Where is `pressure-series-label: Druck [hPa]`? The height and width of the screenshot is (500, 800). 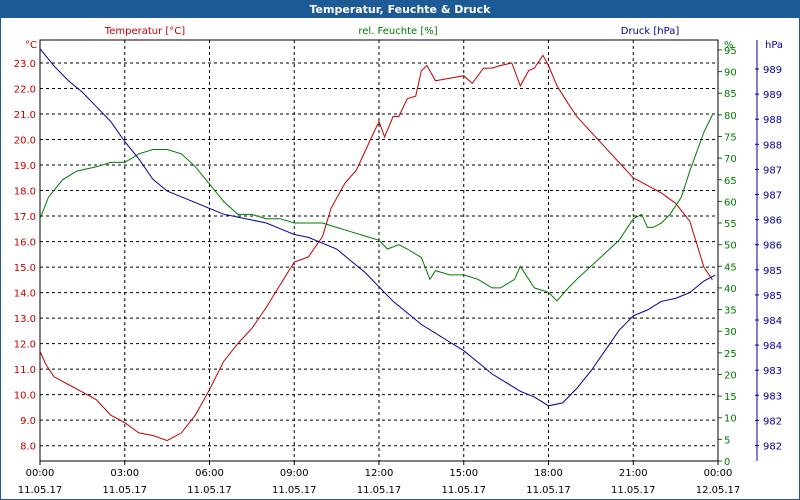 pressure-series-label: Druck [hPa] is located at coordinates (650, 31).